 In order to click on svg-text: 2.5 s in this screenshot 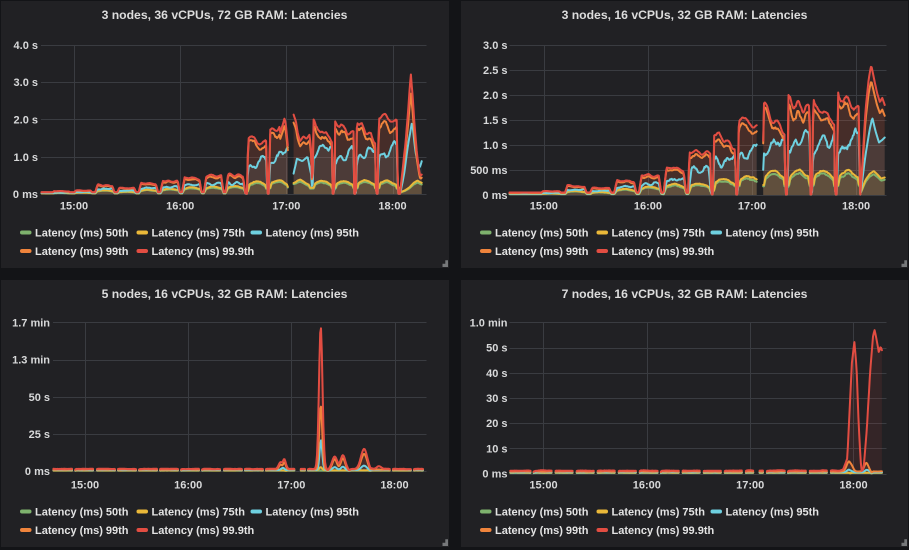, I will do `click(495, 71)`.